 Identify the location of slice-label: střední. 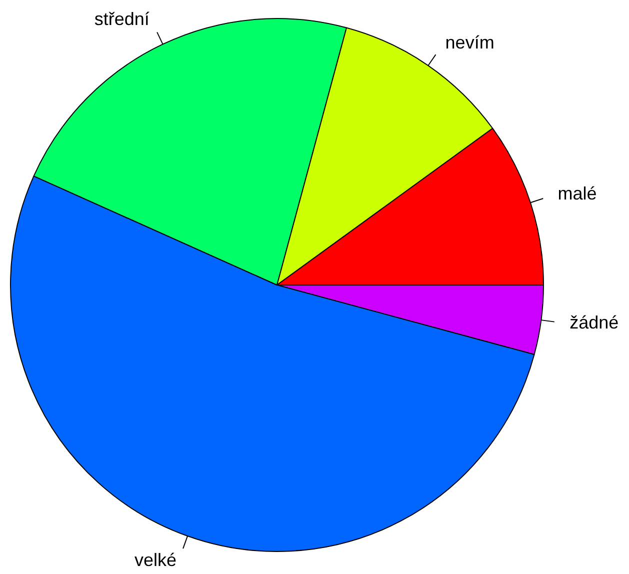
(122, 19).